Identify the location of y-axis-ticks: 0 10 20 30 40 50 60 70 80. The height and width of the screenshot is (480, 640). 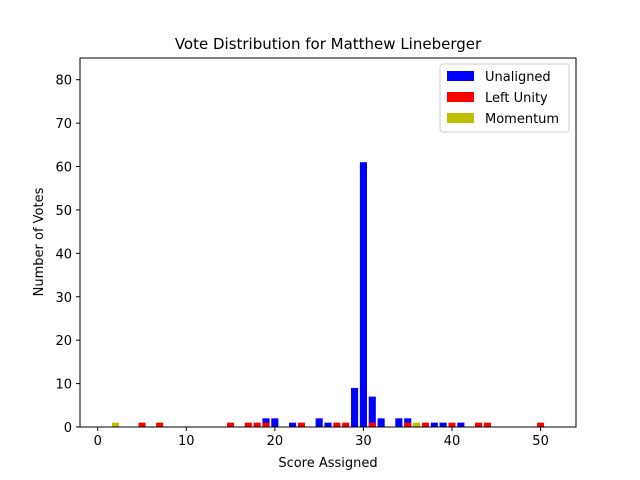
(67, 255).